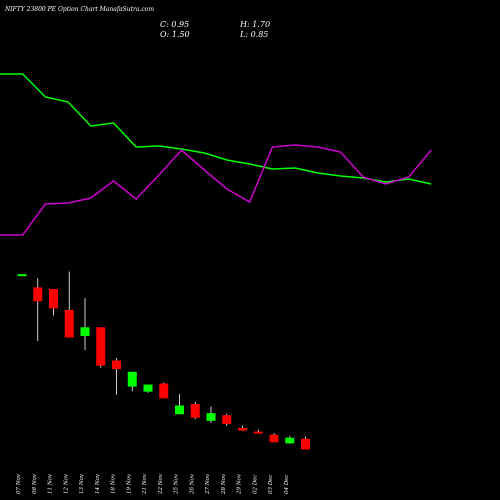  Describe the element at coordinates (51, 483) in the screenshot. I see `x-tick-label: 11 Nov` at that location.